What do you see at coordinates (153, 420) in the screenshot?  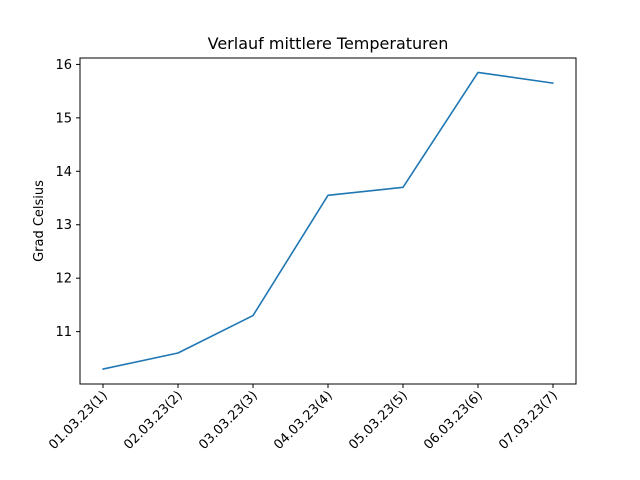 I see `x-tick-label: 02.03.23(2)` at bounding box center [153, 420].